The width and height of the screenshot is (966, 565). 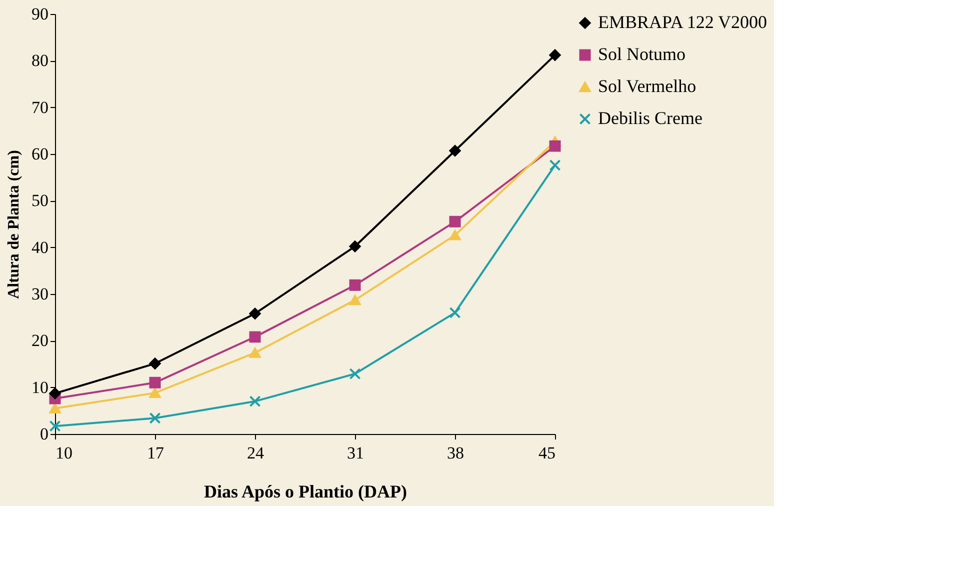 What do you see at coordinates (40, 60) in the screenshot?
I see `y-tick-label: 80` at bounding box center [40, 60].